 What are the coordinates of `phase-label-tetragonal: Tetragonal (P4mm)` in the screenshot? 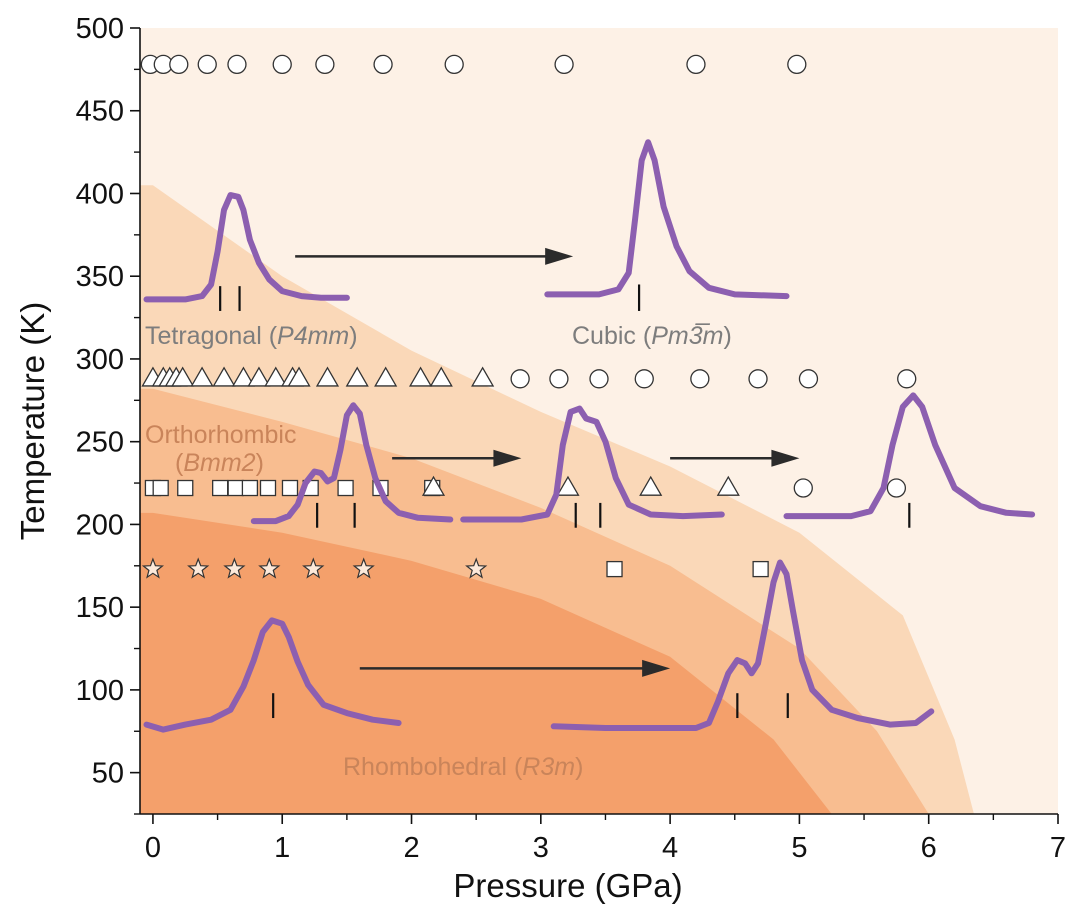 It's located at (251, 336).